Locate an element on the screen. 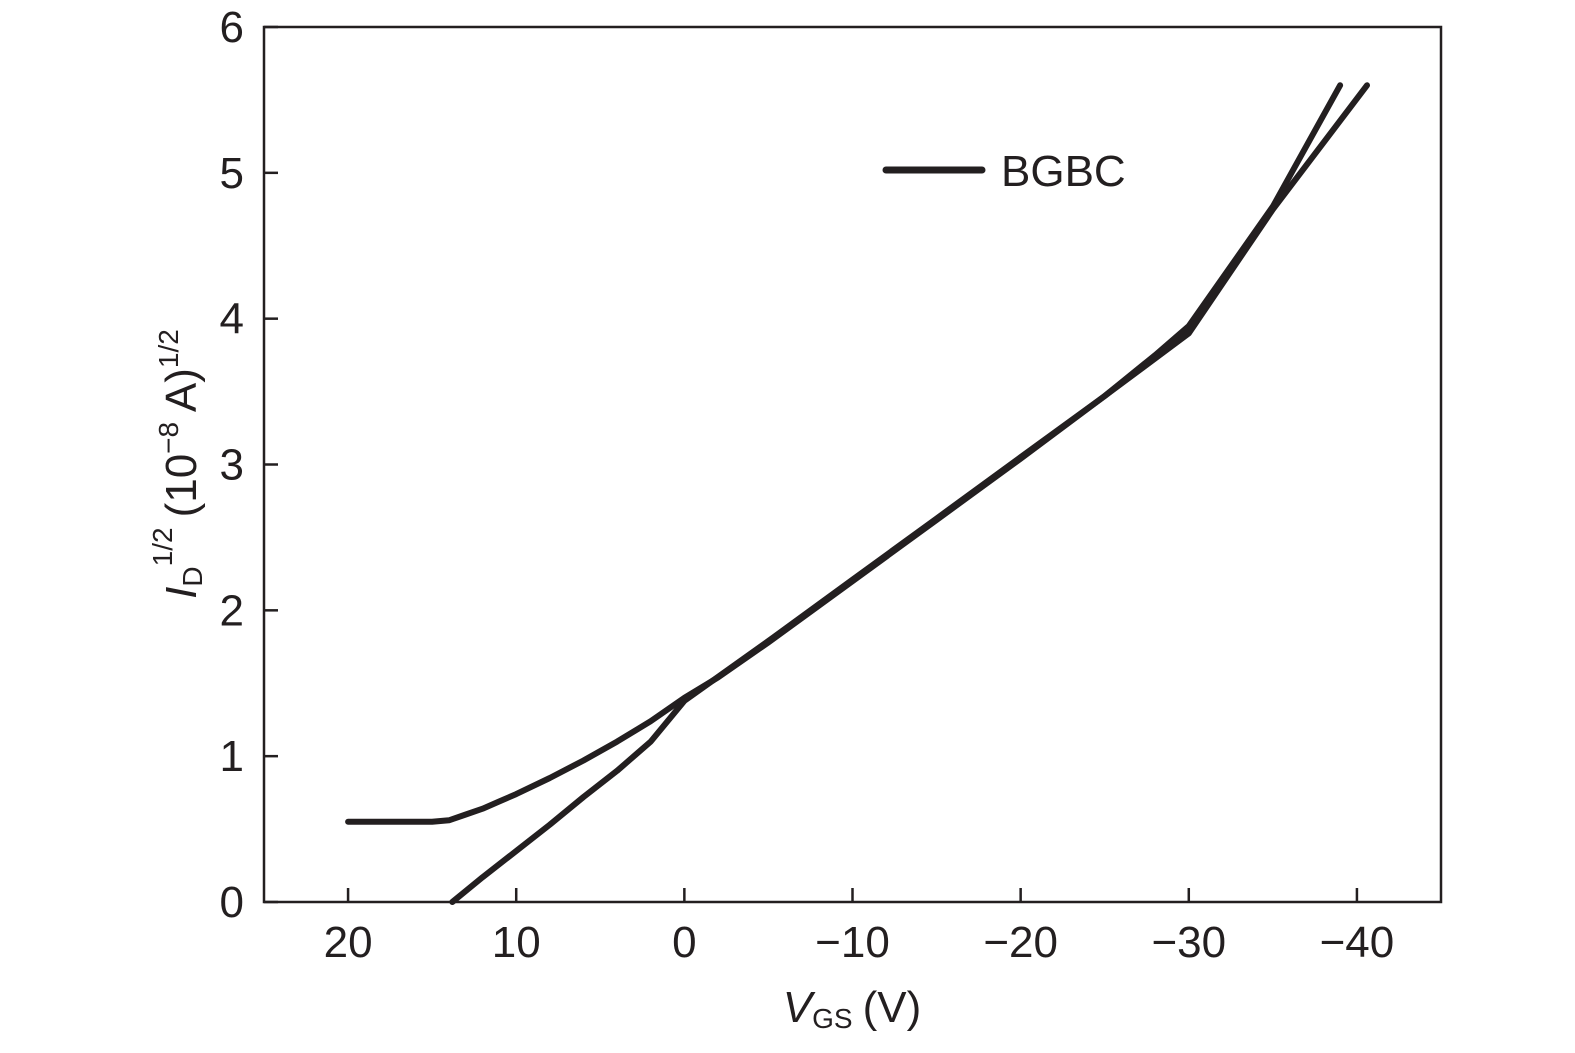 The image size is (1575, 1053). x-tick-label: 20 is located at coordinates (348, 942).